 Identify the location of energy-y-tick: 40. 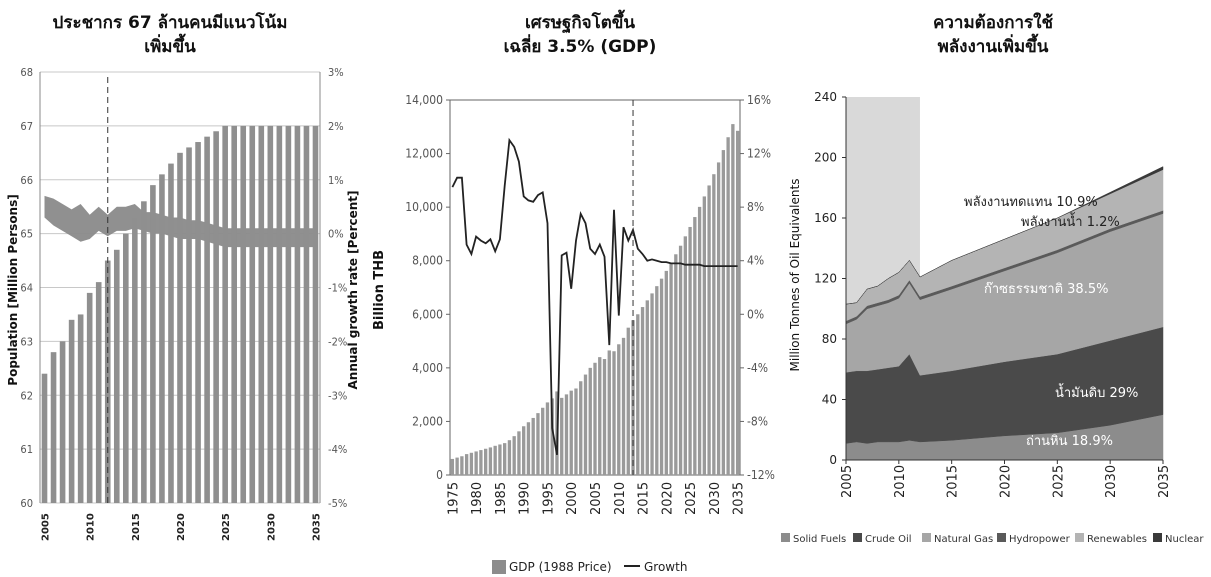
(829, 400).